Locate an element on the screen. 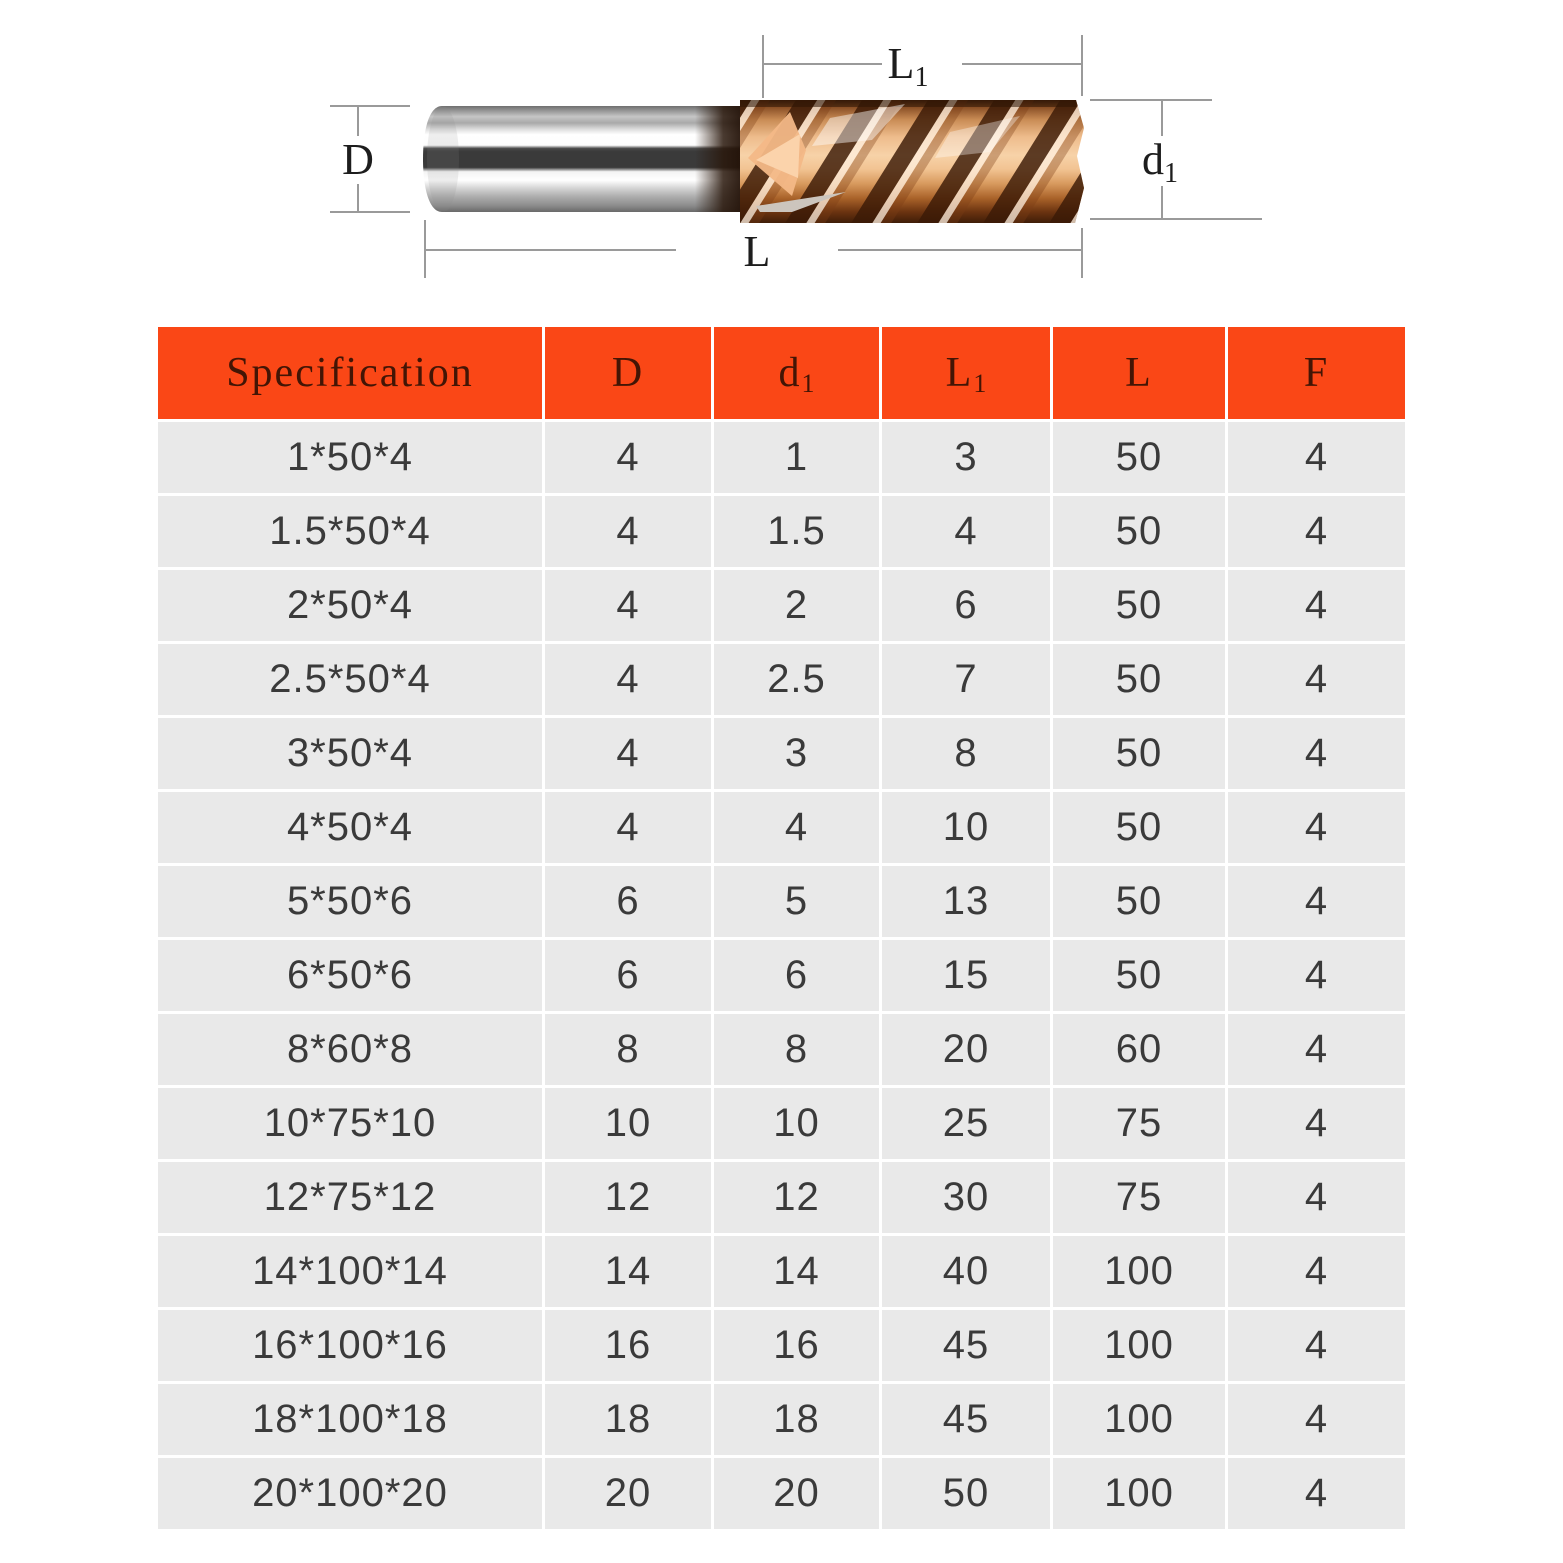  table-cell: 40 is located at coordinates (966, 1271).